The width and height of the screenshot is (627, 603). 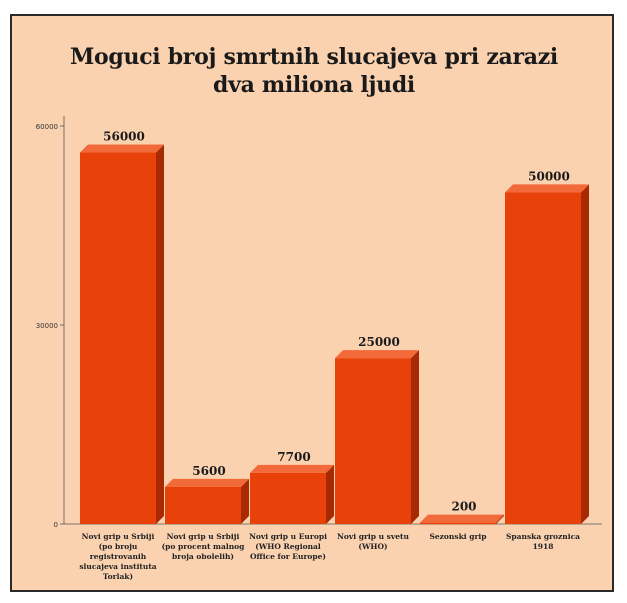 I want to click on category-label: Spanska groznica 1918, so click(x=543, y=541).